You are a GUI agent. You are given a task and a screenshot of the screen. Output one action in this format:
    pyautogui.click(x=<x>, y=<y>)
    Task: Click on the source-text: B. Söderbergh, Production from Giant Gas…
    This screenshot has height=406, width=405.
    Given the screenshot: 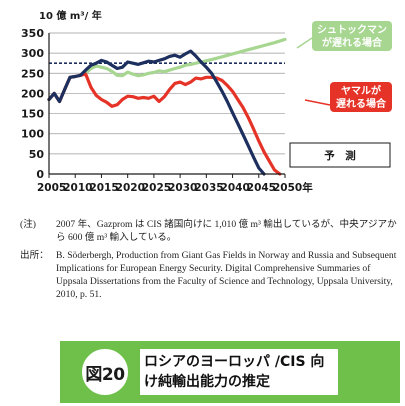 What is the action you would take?
    pyautogui.click(x=226, y=275)
    